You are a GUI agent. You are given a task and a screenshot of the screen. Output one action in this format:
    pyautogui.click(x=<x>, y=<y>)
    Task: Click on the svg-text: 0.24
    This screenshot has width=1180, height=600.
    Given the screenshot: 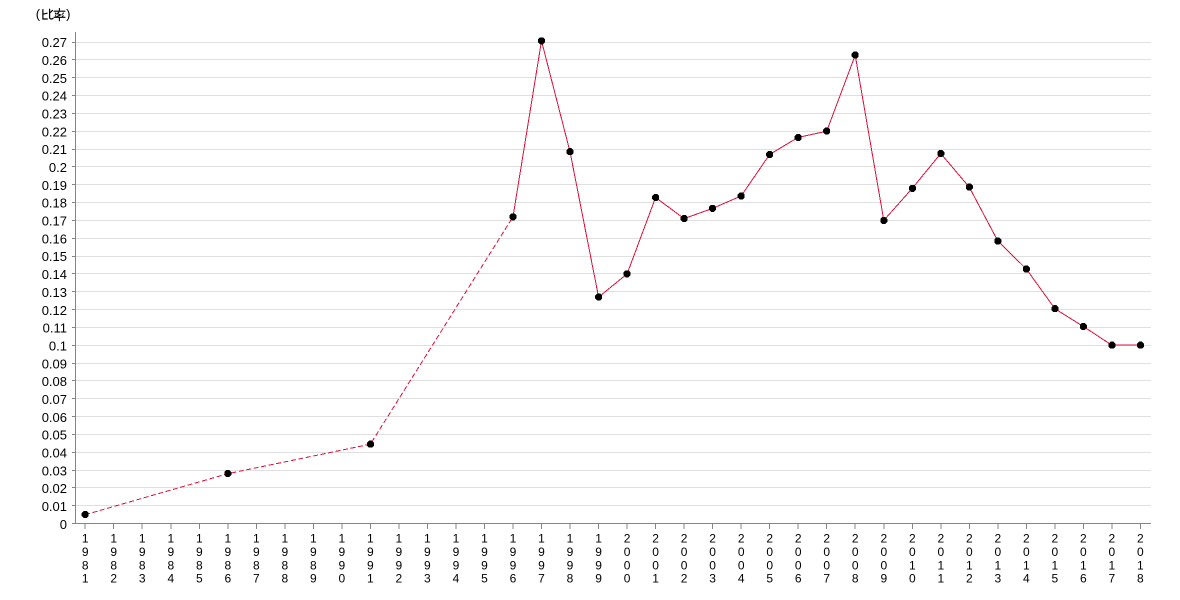 What is the action you would take?
    pyautogui.click(x=54, y=96)
    